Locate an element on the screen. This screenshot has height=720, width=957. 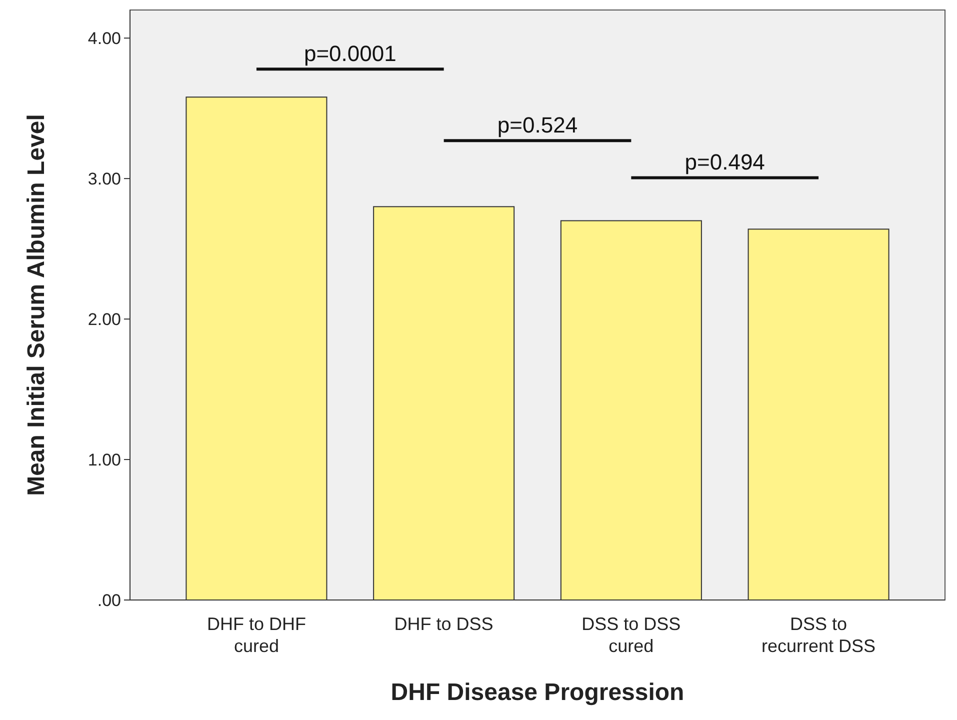
y-tick-label: 3.00 is located at coordinates (104, 179).